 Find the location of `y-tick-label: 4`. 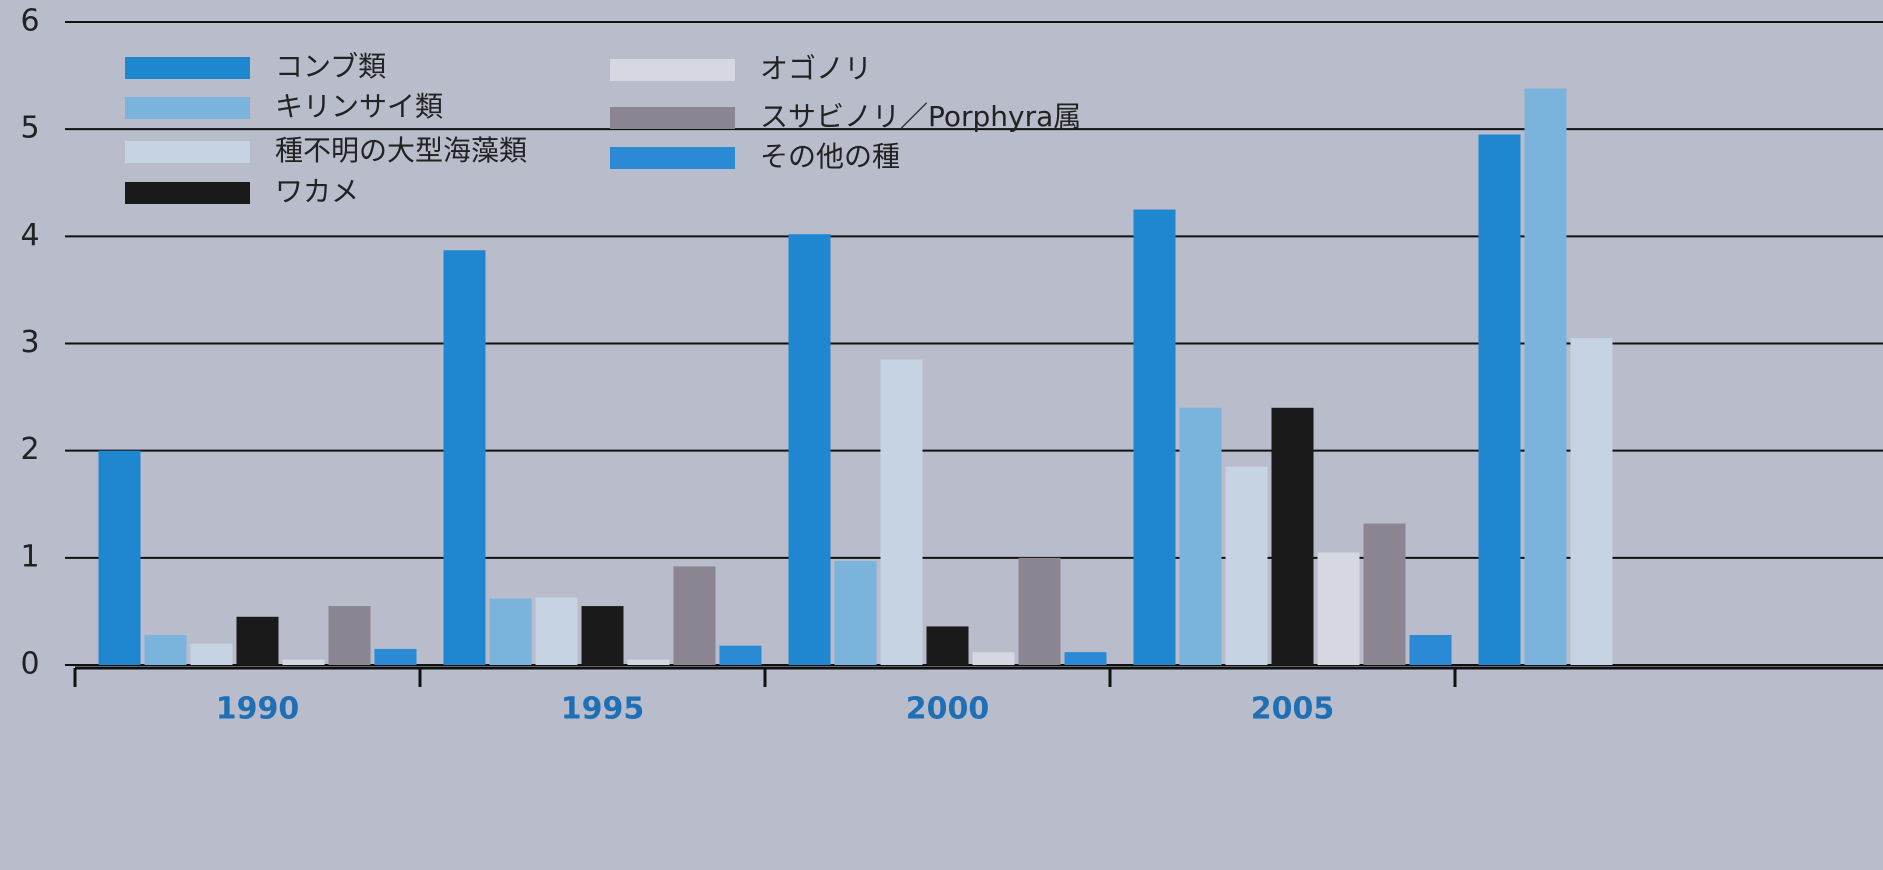

y-tick-label: 4 is located at coordinates (29, 235).